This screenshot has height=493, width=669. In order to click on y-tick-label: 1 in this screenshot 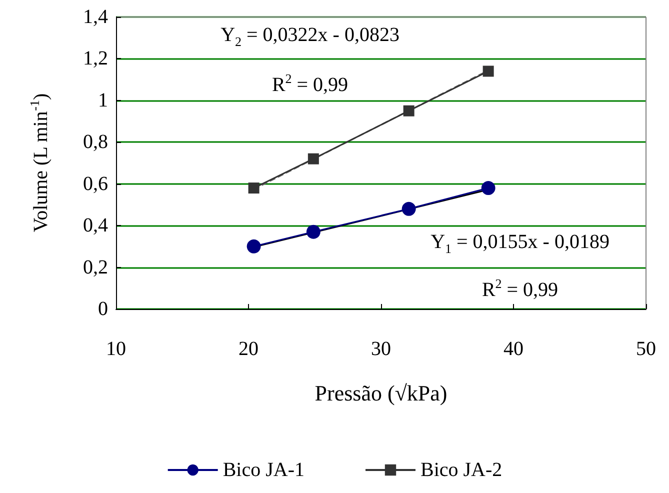, I will do `click(103, 100)`.